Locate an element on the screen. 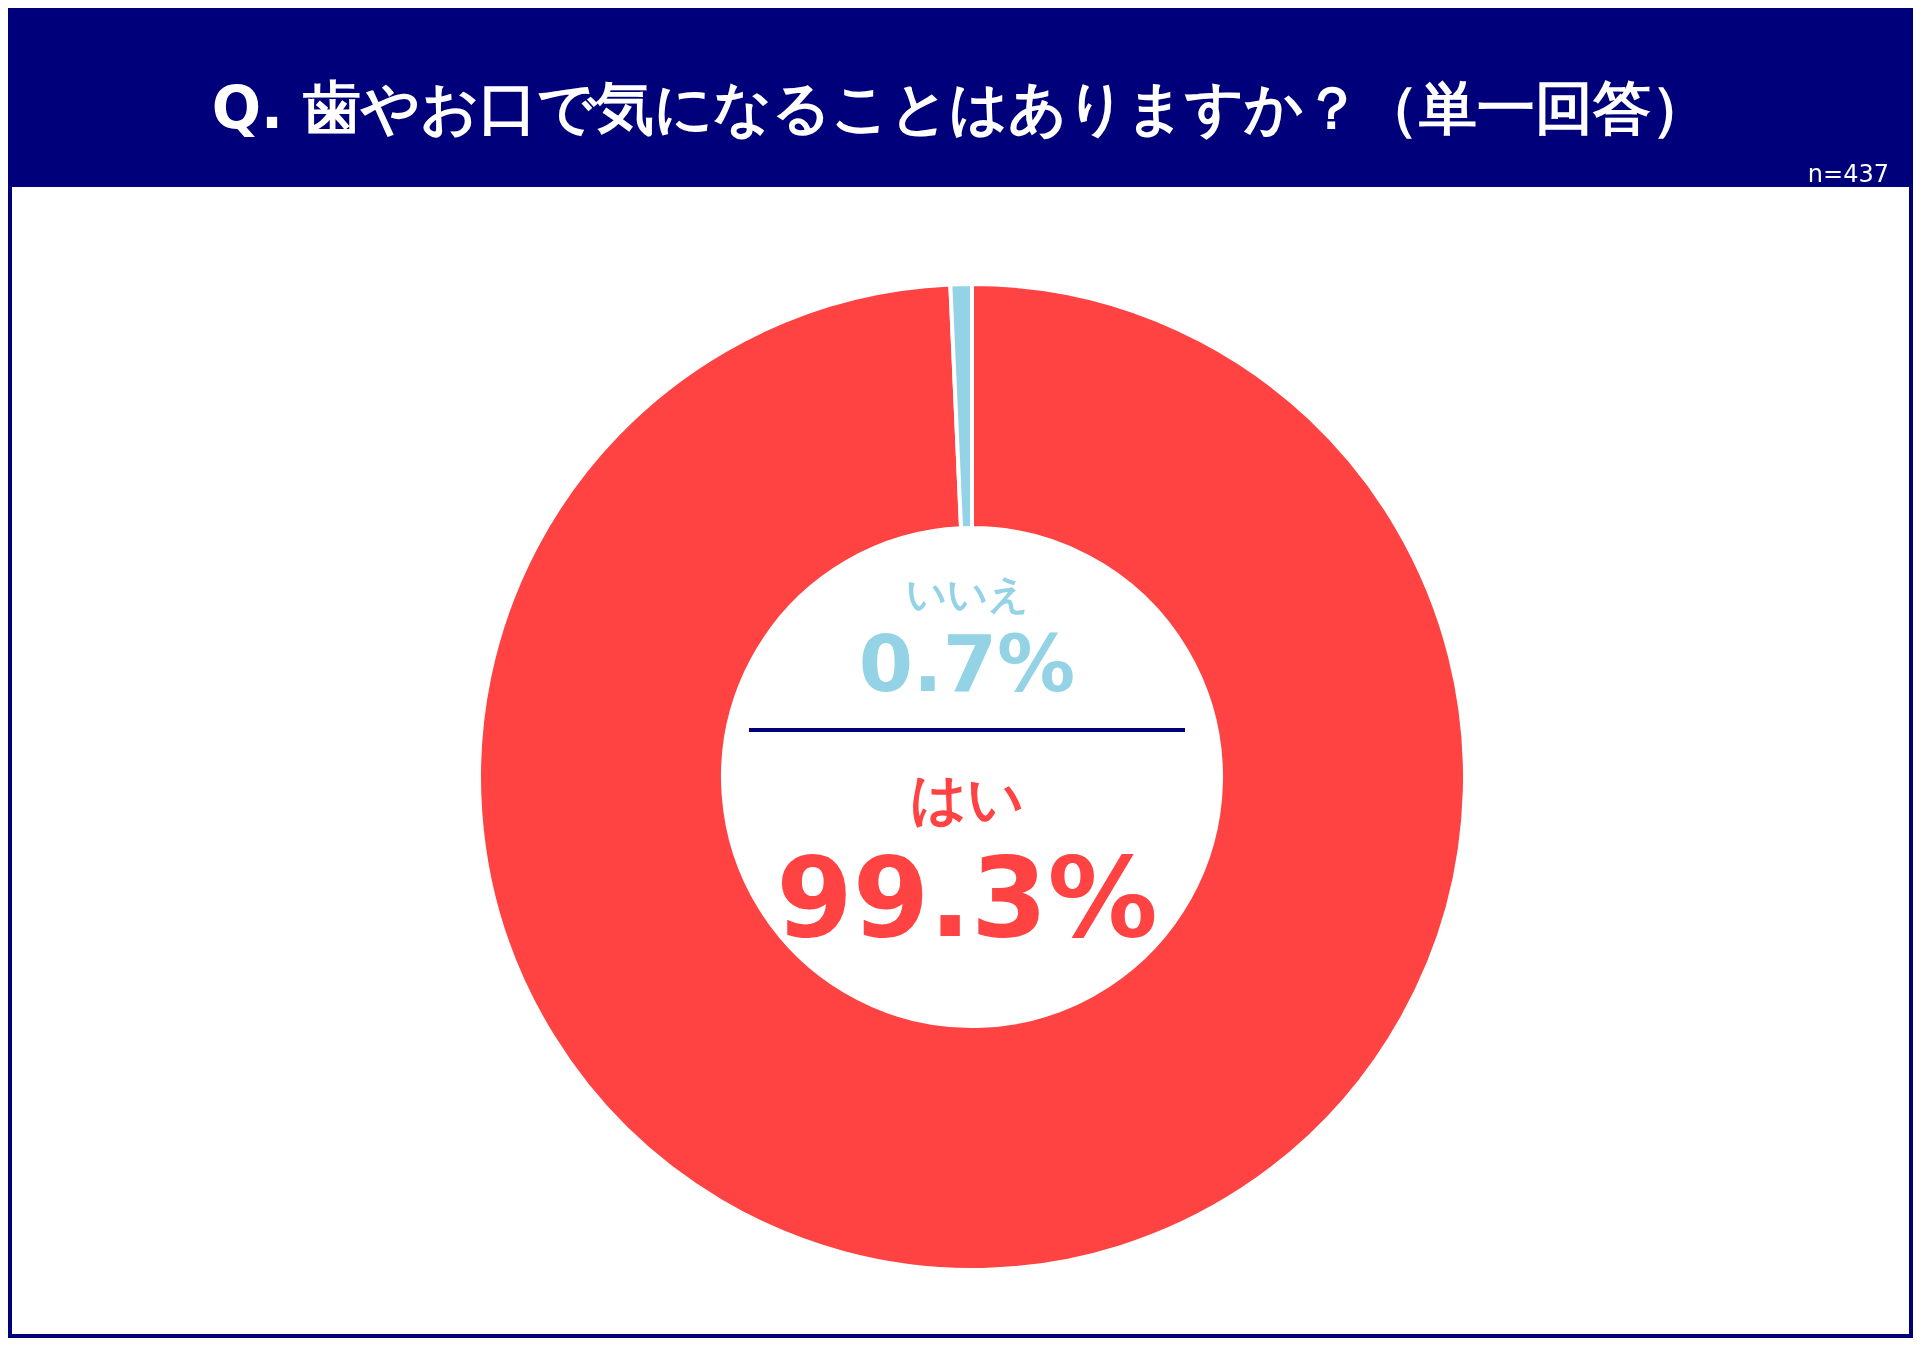 The width and height of the screenshot is (1923, 1350). text: n=437 is located at coordinates (1848, 174).